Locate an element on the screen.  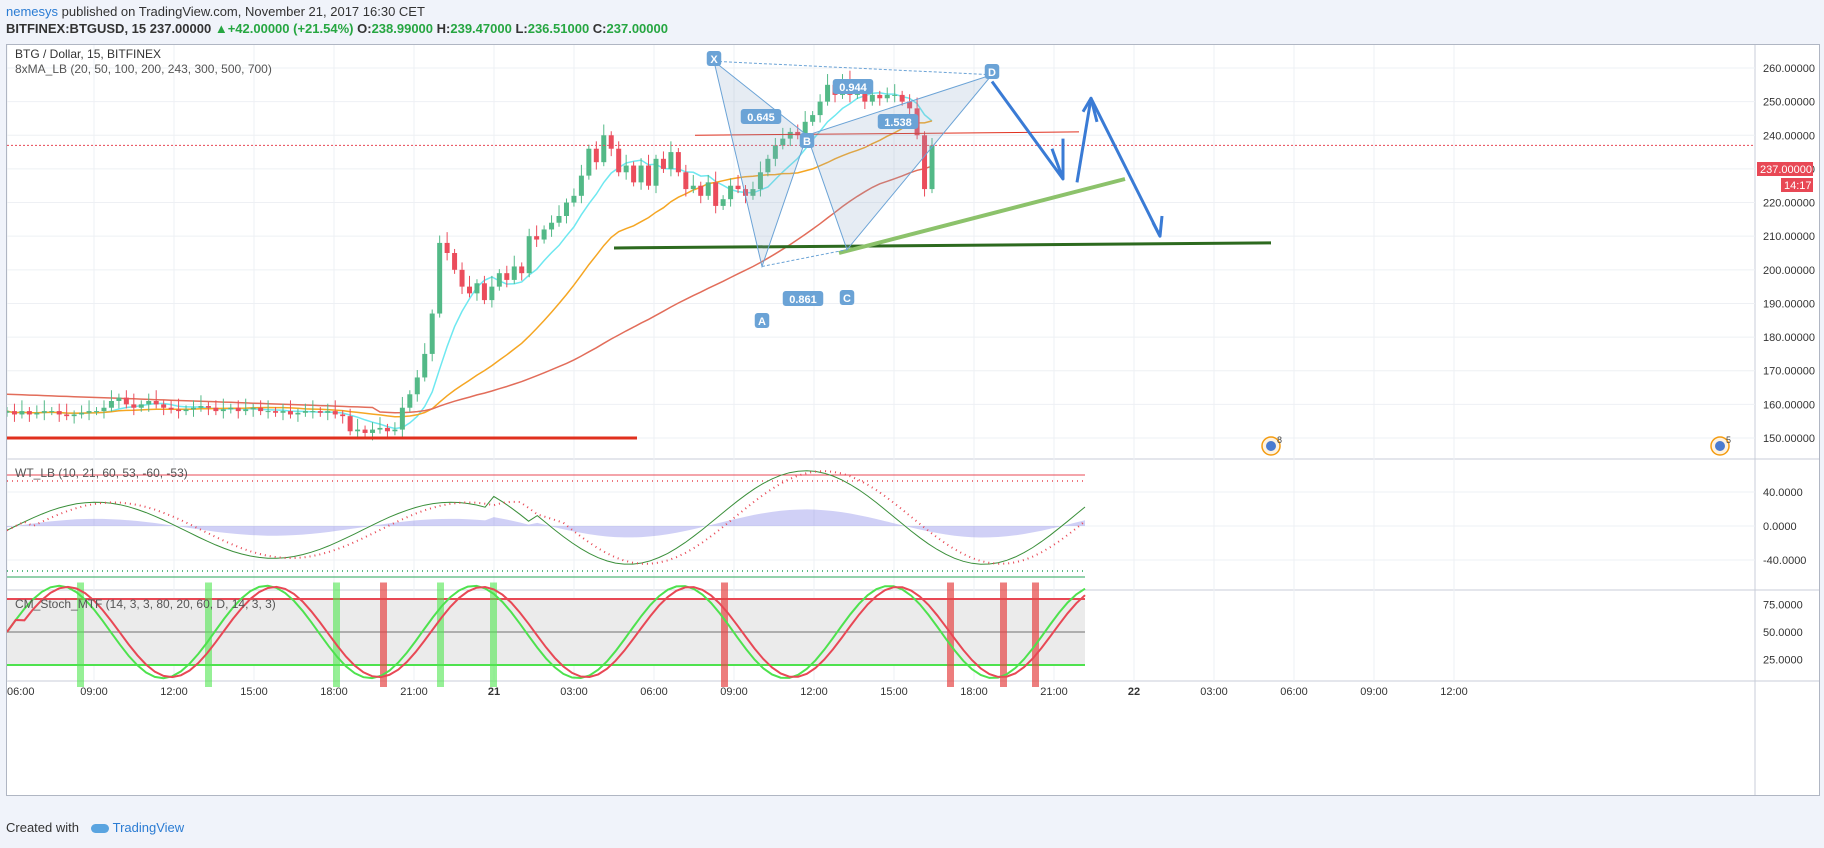
ma-red-line is located at coordinates (469, 289).